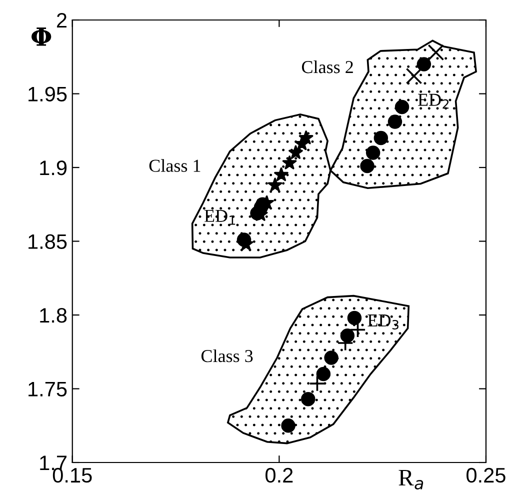 The height and width of the screenshot is (500, 517). I want to click on y-tick-label: 1.9, so click(53, 168).